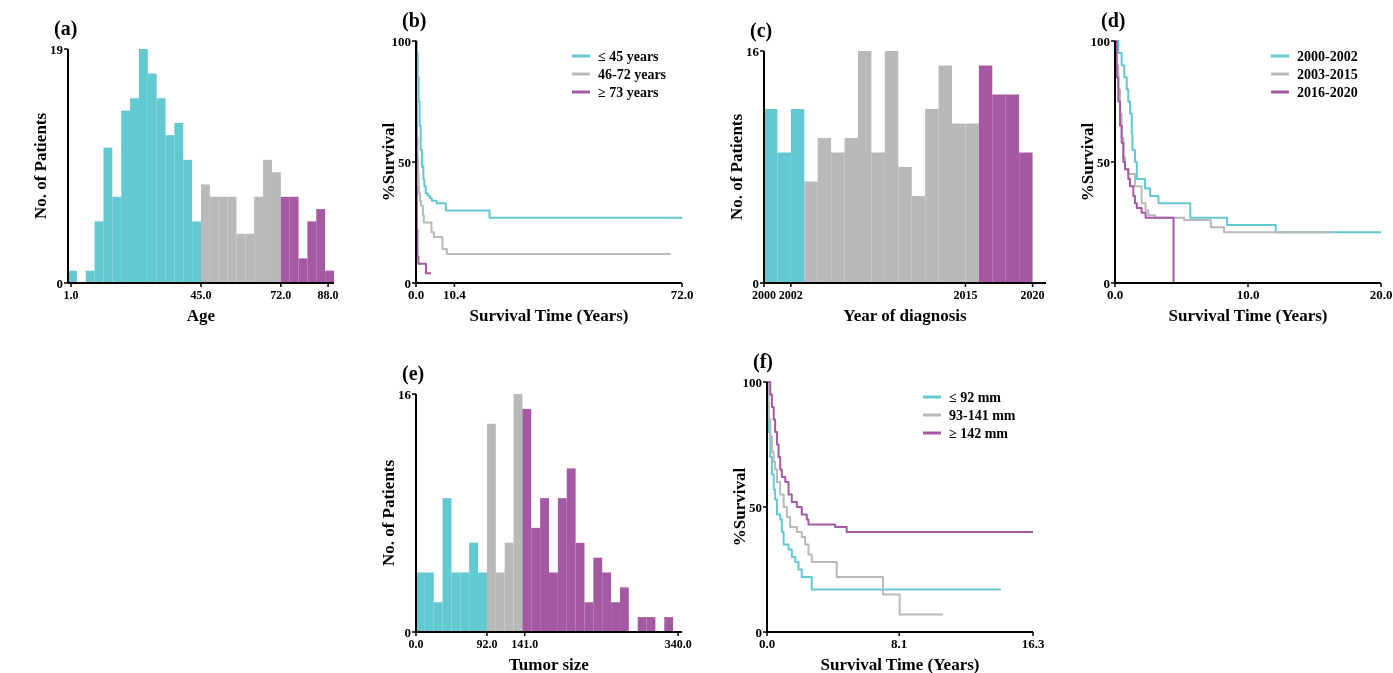 Image resolution: width=1393 pixels, height=673 pixels. What do you see at coordinates (1327, 92) in the screenshot?
I see `legend-label: 2016-2020` at bounding box center [1327, 92].